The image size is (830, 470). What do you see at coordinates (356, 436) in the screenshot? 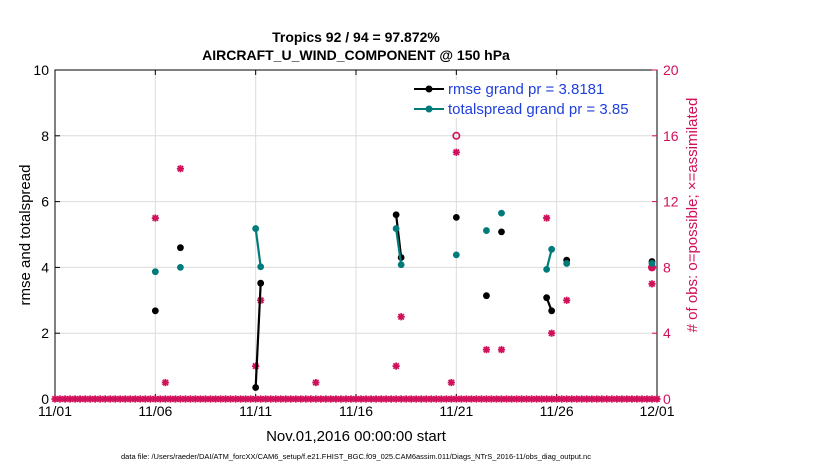
I see `x-axis-label: Nov.01,2016 00:00:00 start` at bounding box center [356, 436].